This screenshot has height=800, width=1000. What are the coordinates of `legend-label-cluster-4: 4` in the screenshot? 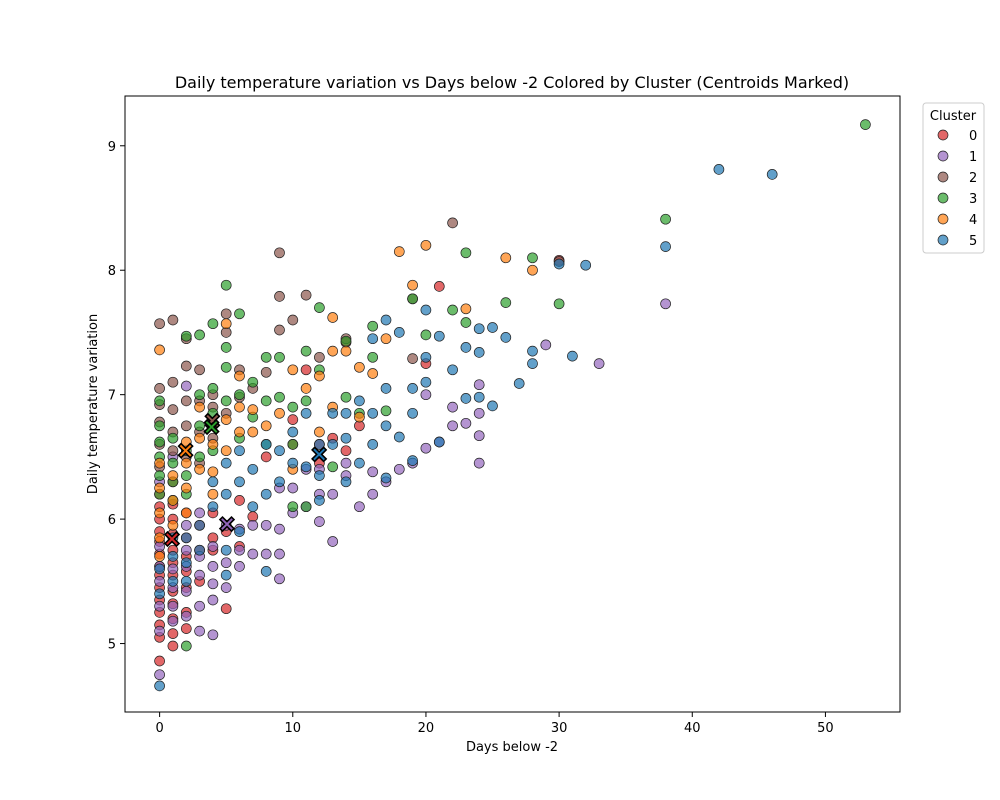 It's located at (973, 220).